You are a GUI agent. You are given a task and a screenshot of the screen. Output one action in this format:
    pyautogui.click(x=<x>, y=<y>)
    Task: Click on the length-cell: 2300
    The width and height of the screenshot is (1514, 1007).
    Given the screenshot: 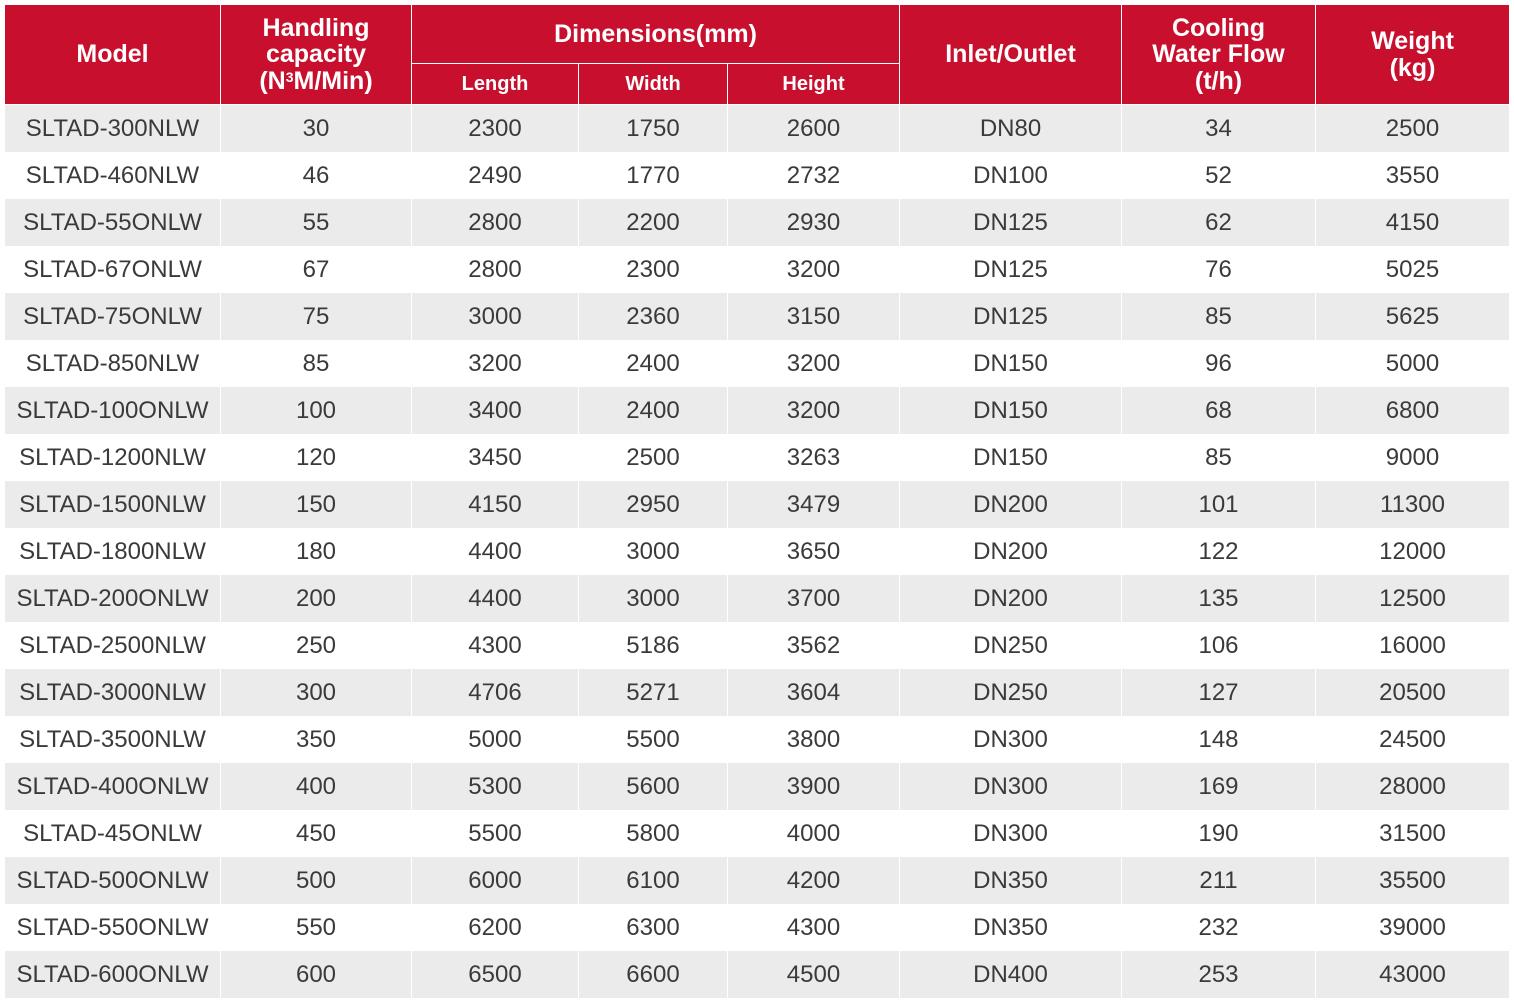 What is the action you would take?
    pyautogui.click(x=495, y=128)
    